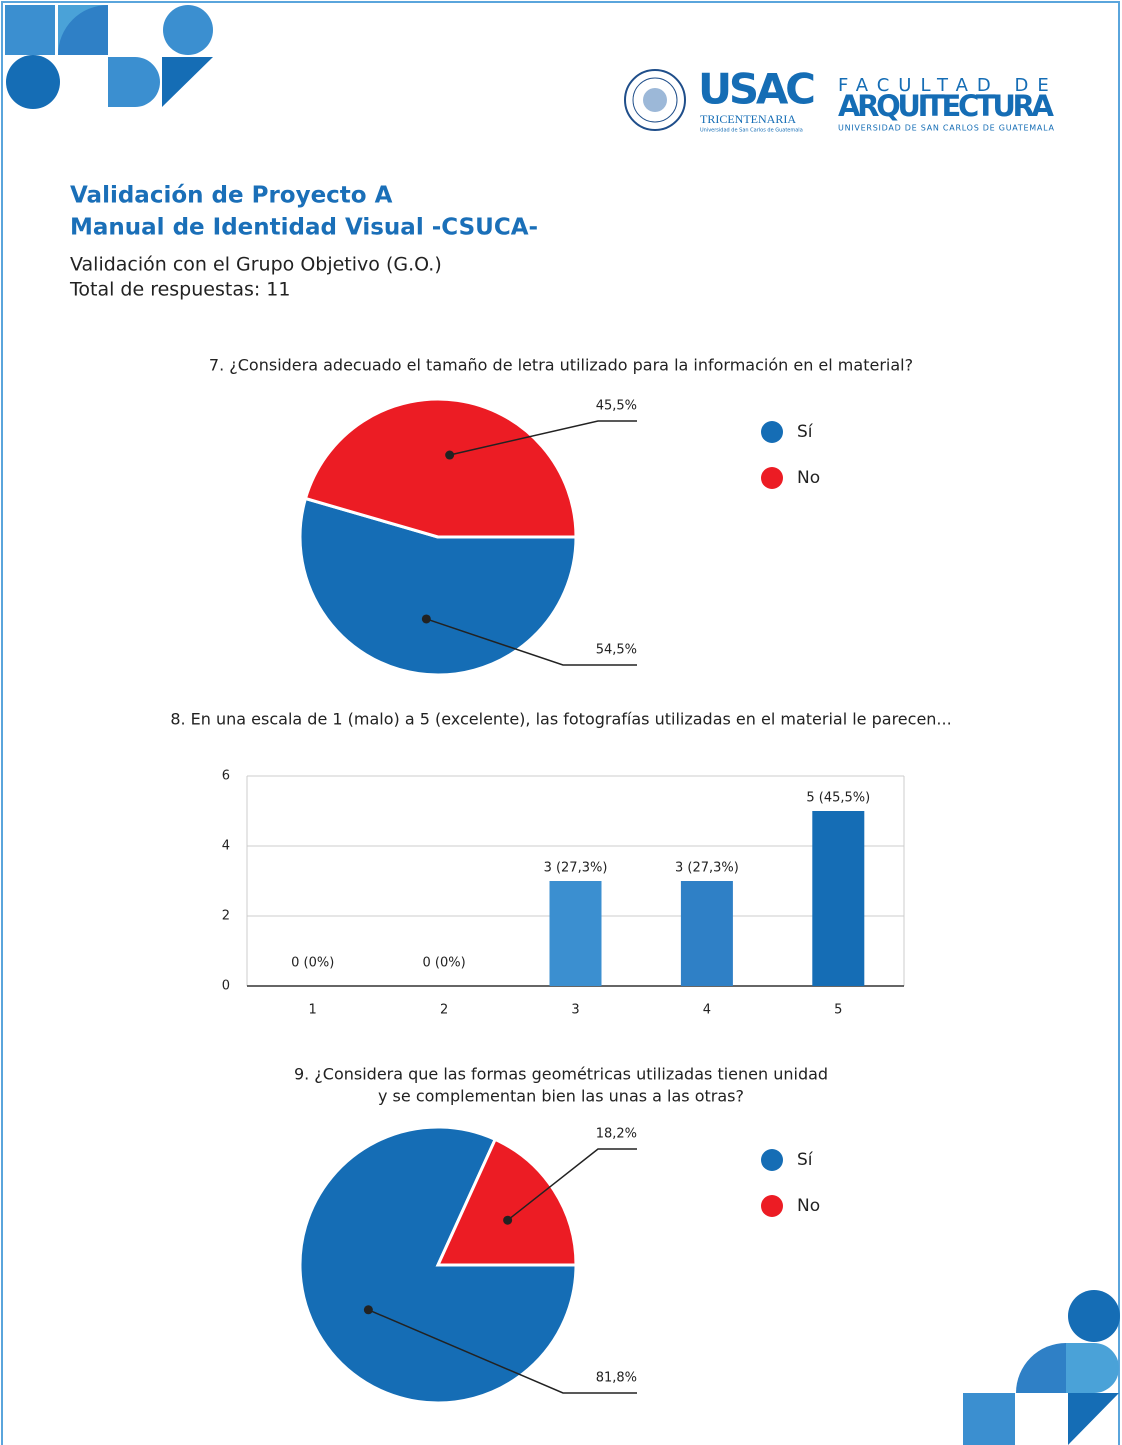 Image resolution: width=1122 pixels, height=1445 pixels. I want to click on y-tick-label: 4, so click(226, 846).